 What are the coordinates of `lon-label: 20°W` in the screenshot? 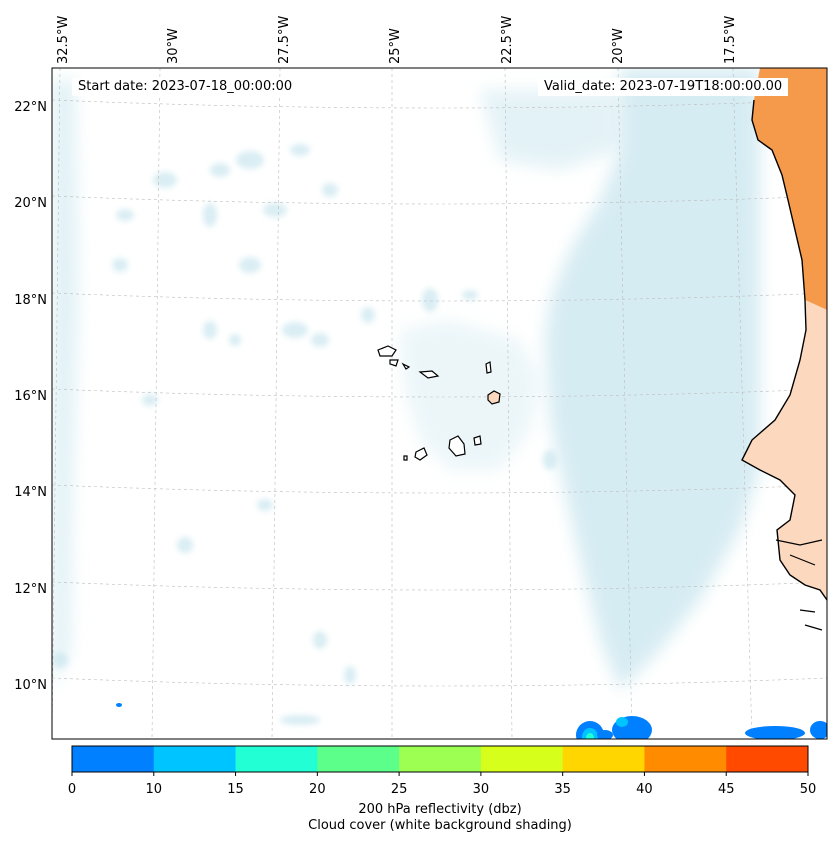 It's located at (618, 46).